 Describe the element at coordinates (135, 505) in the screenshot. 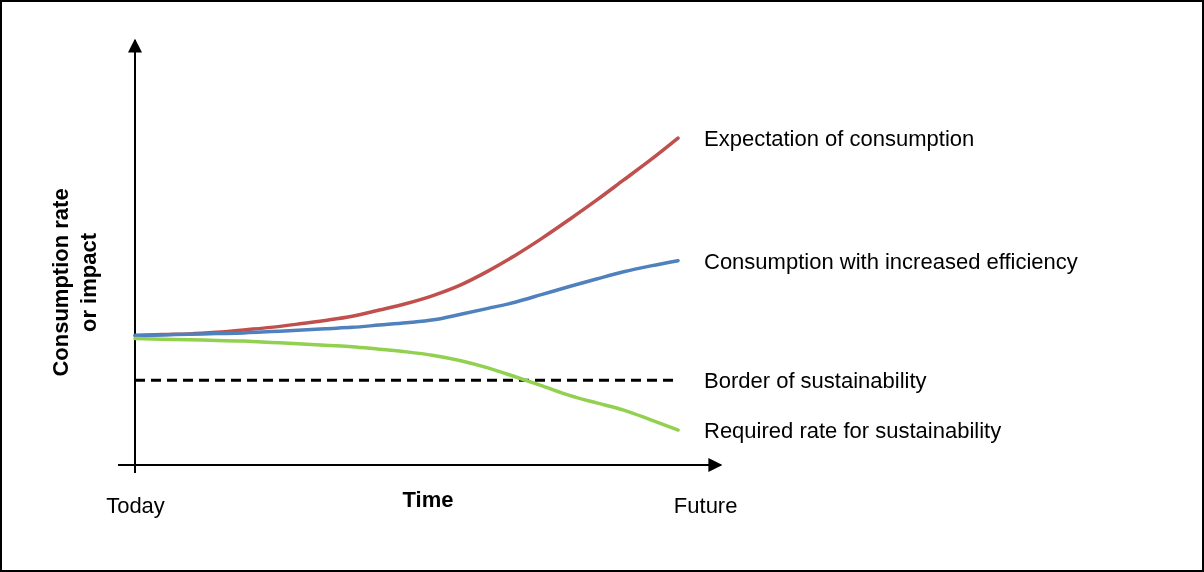

I see `x-tick-label: Today` at that location.